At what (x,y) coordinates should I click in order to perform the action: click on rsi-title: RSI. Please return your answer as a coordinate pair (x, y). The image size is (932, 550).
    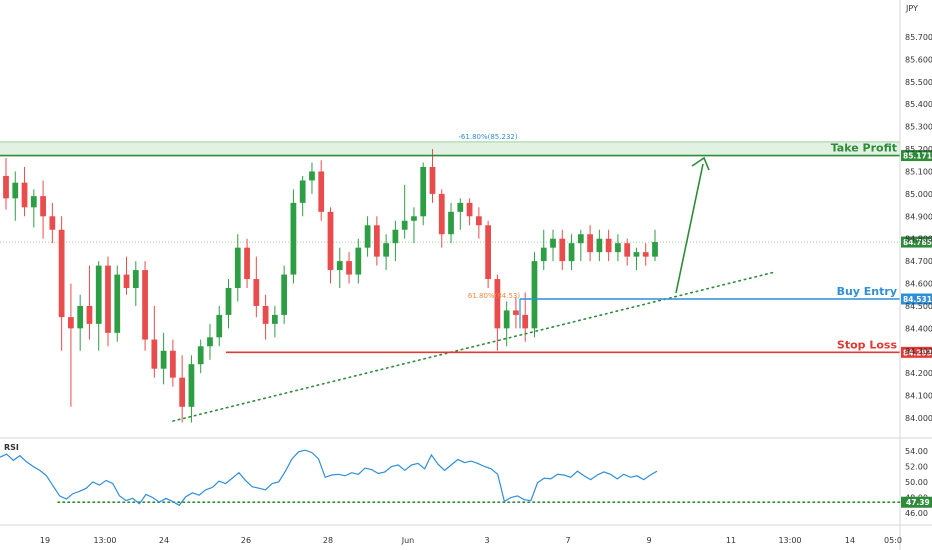
    Looking at the image, I should click on (11, 447).